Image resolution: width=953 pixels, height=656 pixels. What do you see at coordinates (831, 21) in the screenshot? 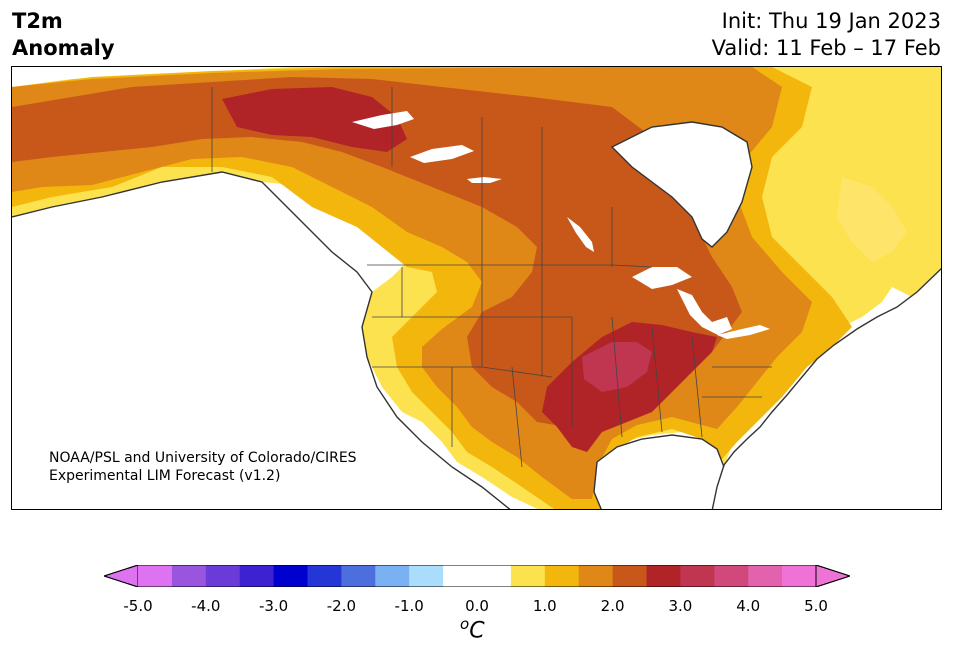
I see `init-date: Init: Thu 19 Jan 2023` at bounding box center [831, 21].